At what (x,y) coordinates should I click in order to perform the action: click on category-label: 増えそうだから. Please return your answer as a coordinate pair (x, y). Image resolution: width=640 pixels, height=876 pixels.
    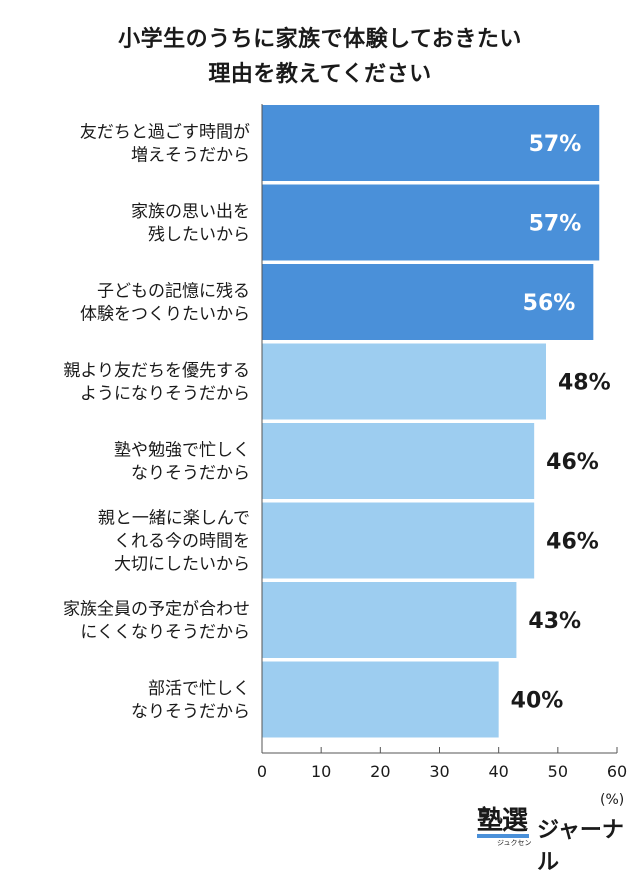
    Looking at the image, I should click on (190, 156).